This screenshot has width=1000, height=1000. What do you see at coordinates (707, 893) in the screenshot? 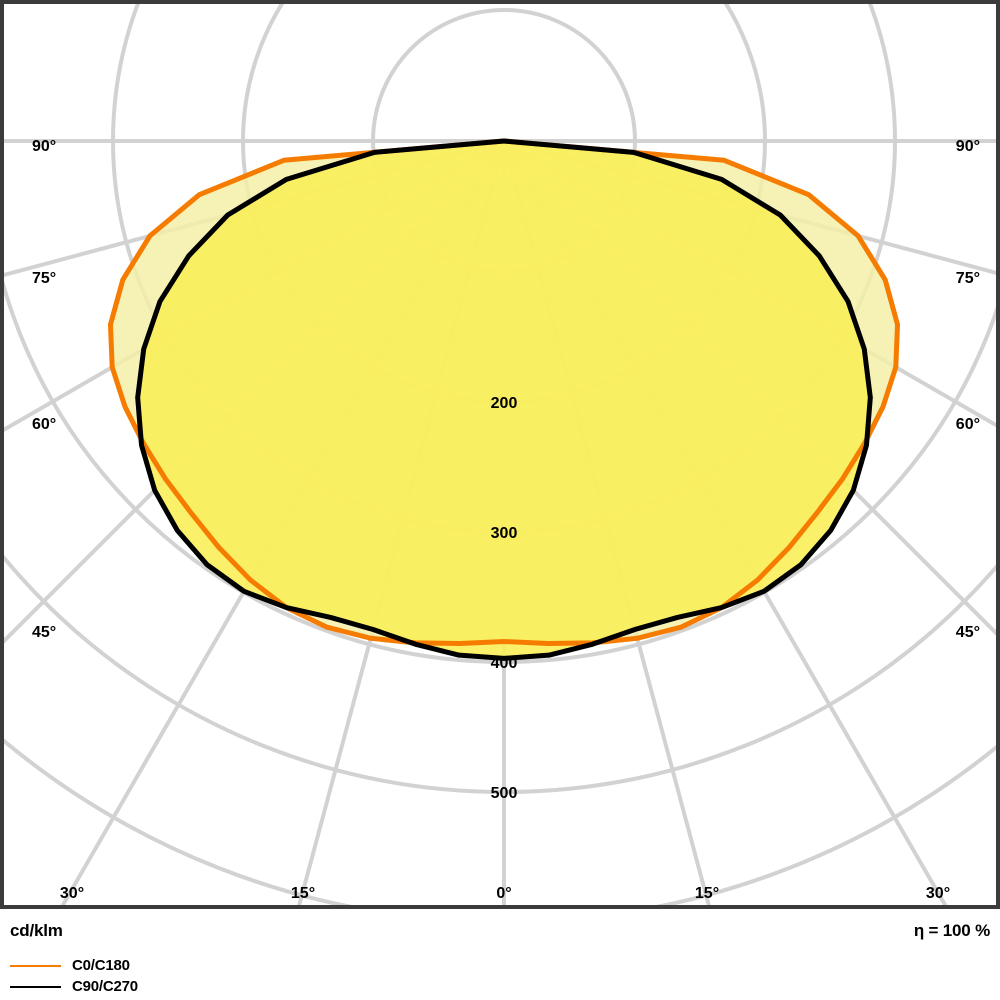
I see `angle-tick-bottom-3: 15°` at bounding box center [707, 893].